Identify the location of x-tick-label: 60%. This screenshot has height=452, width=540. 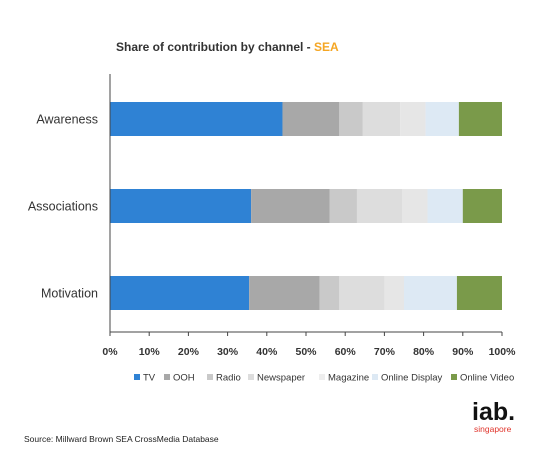
(346, 352).